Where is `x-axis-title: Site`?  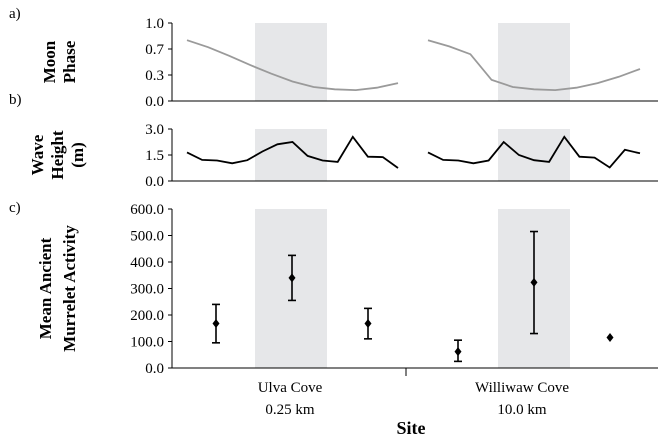
x-axis-title: Site is located at coordinates (411, 427).